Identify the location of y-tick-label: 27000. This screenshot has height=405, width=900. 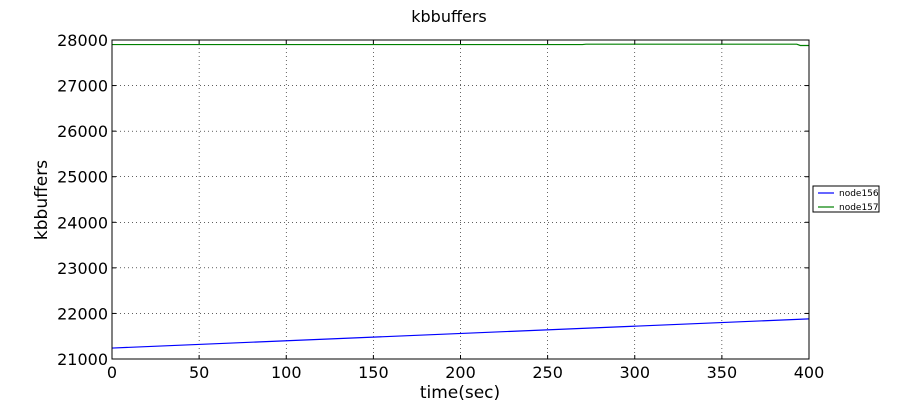
(82, 86).